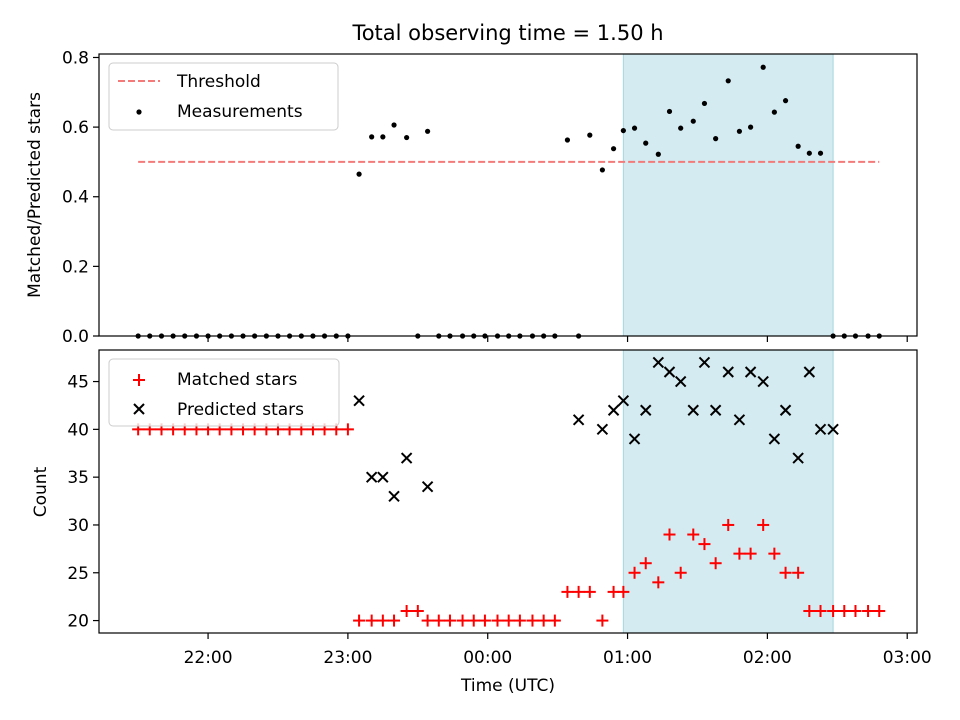  I want to click on bot-ytick-label: 40, so click(78, 430).